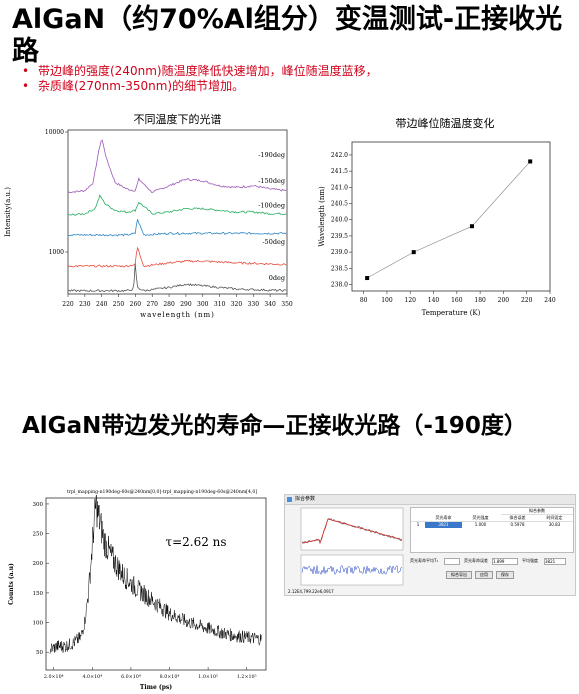  What do you see at coordinates (247, 677) in the screenshot?
I see `x-tick-label: 1.2×10⁵` at bounding box center [247, 677].